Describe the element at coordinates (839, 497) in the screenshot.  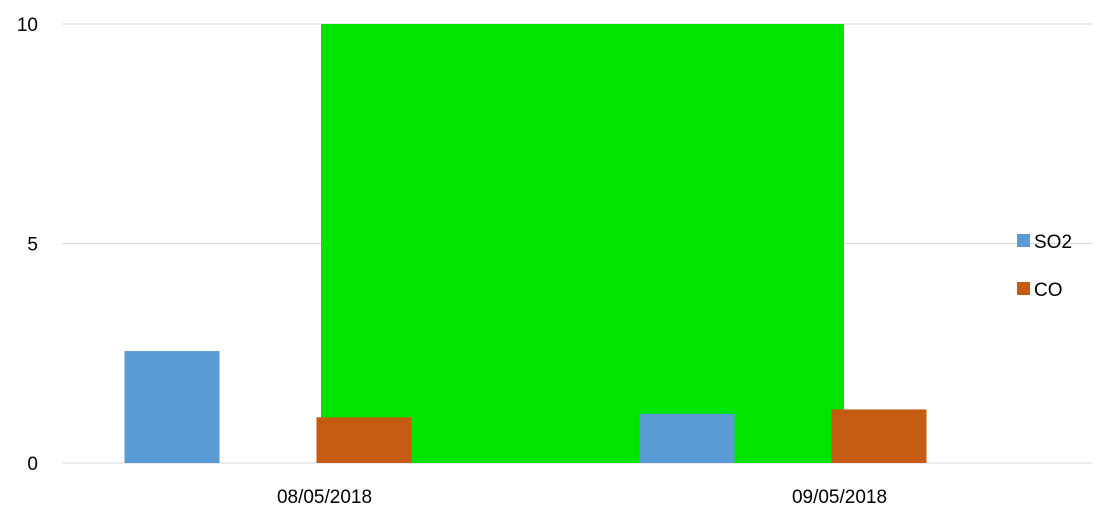
I see `x-tick-label-2: 09/05/2018` at that location.